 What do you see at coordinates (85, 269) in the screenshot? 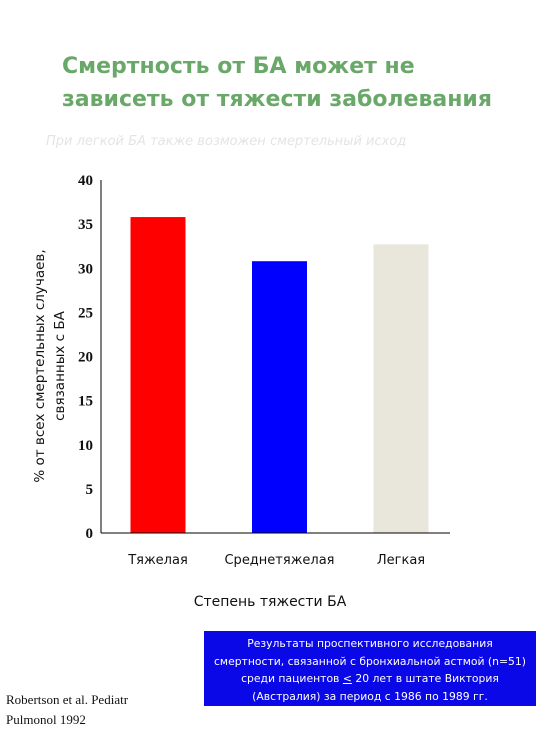
I see `y-tick-label: 30` at bounding box center [85, 269].